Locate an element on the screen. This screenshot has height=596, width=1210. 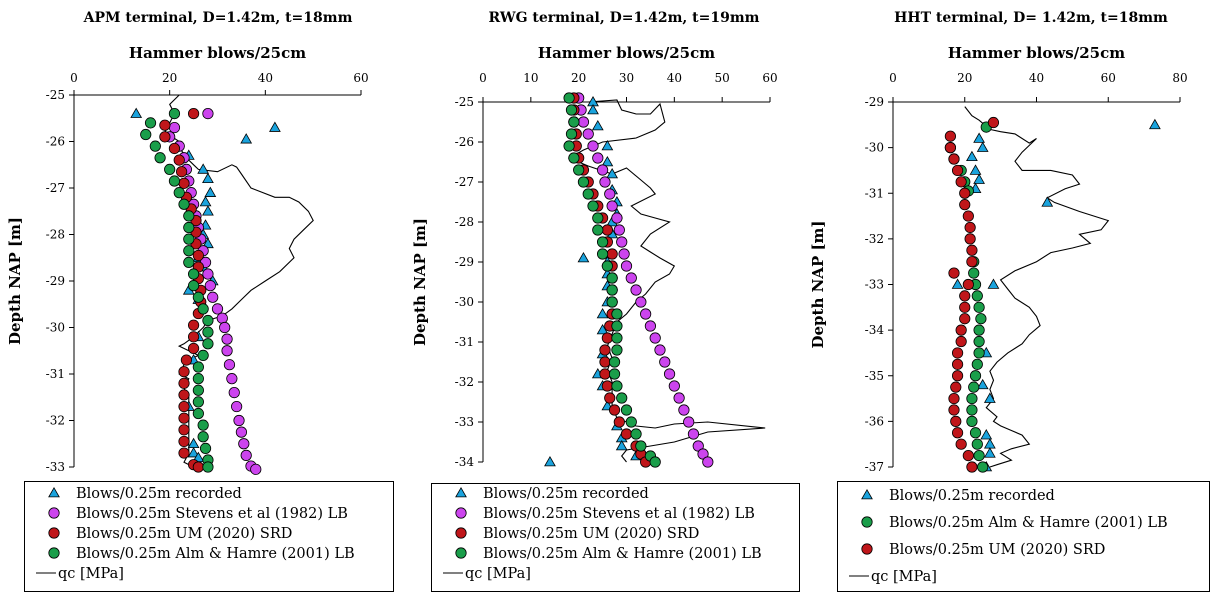
y-tick-label: -37 is located at coordinates (874, 467).